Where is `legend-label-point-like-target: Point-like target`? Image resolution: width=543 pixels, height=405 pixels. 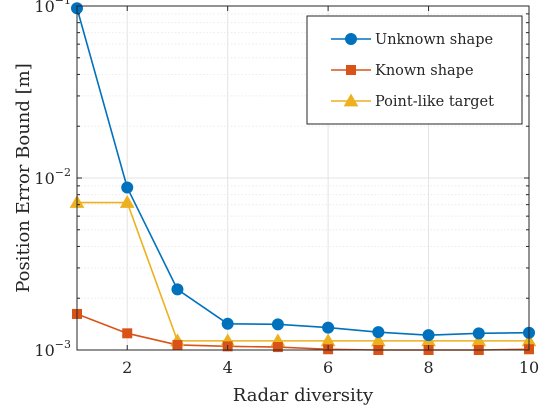 legend-label-point-like-target: Point-like target is located at coordinates (434, 102).